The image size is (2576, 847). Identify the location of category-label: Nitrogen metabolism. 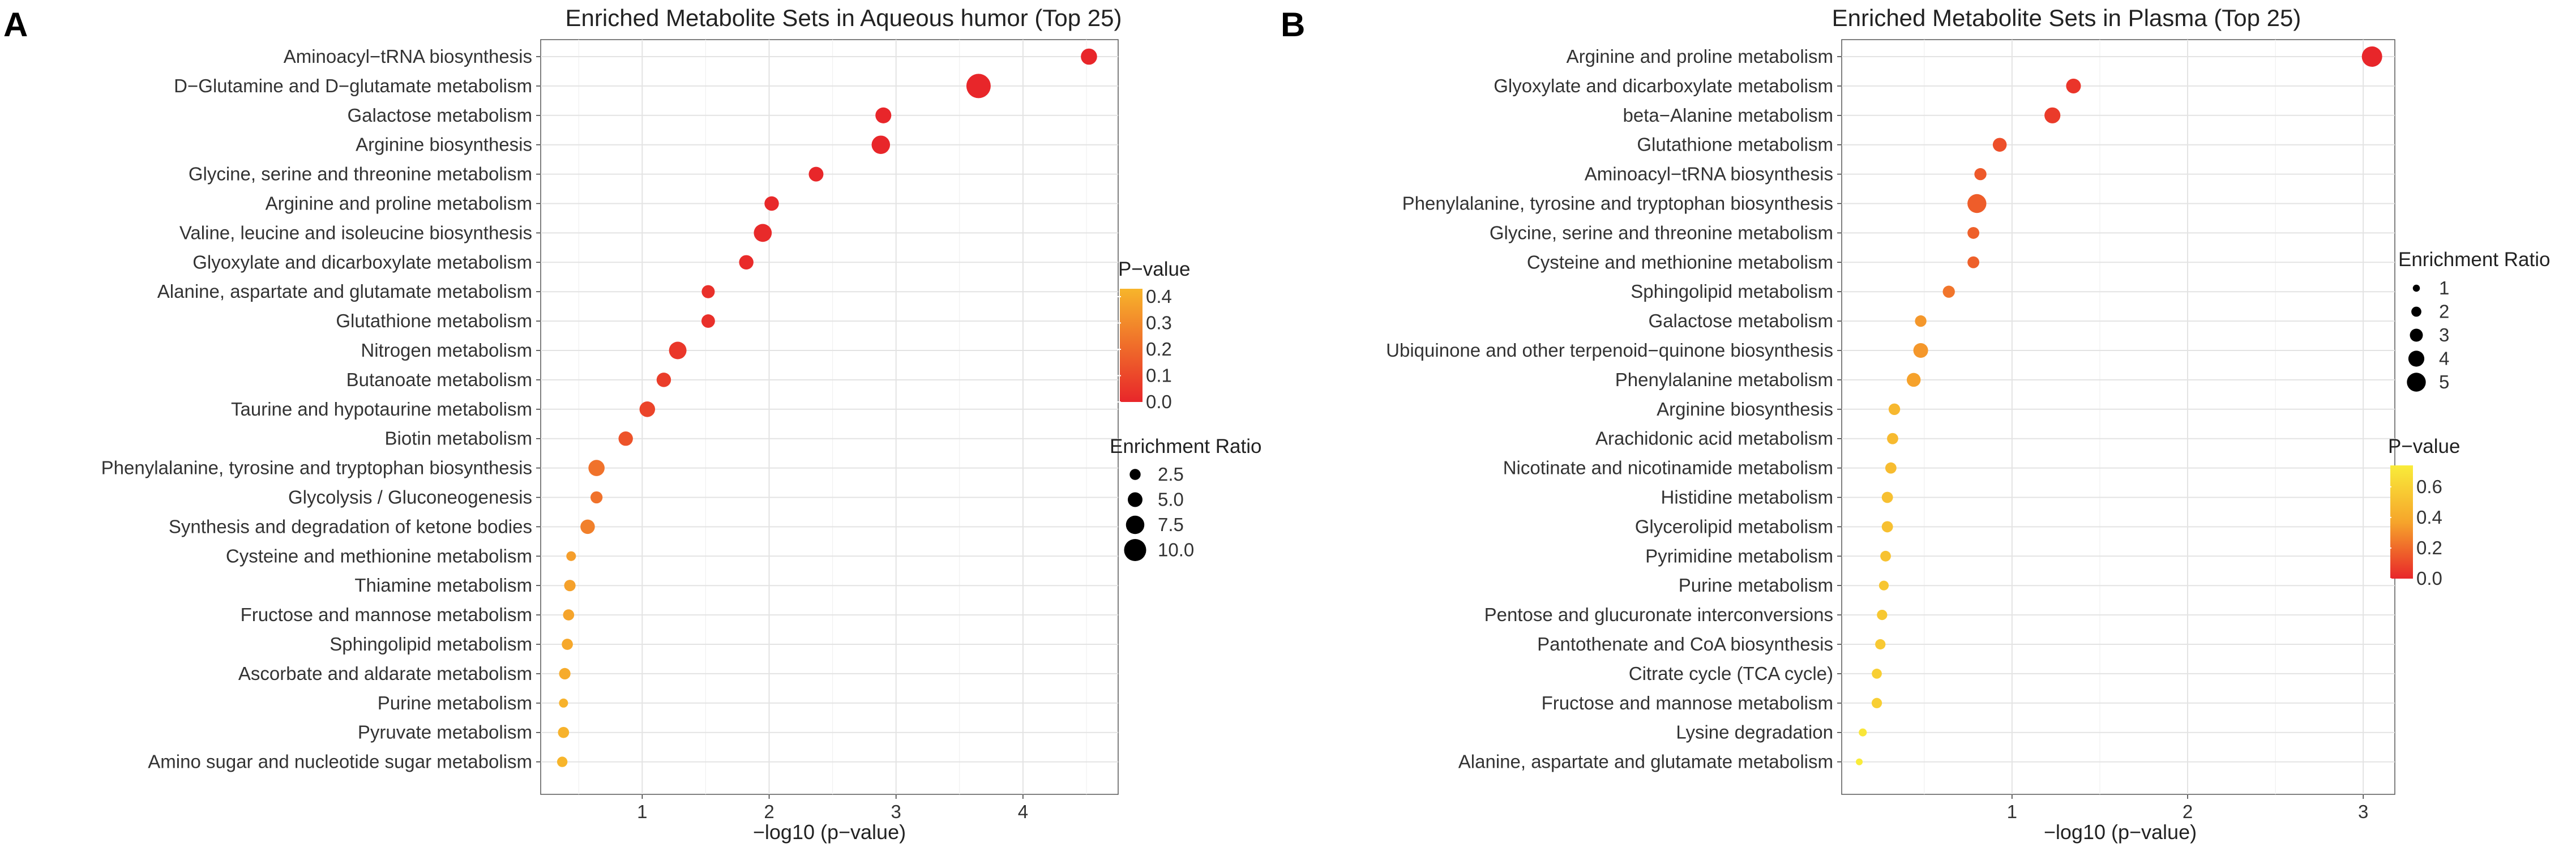
(446, 350).